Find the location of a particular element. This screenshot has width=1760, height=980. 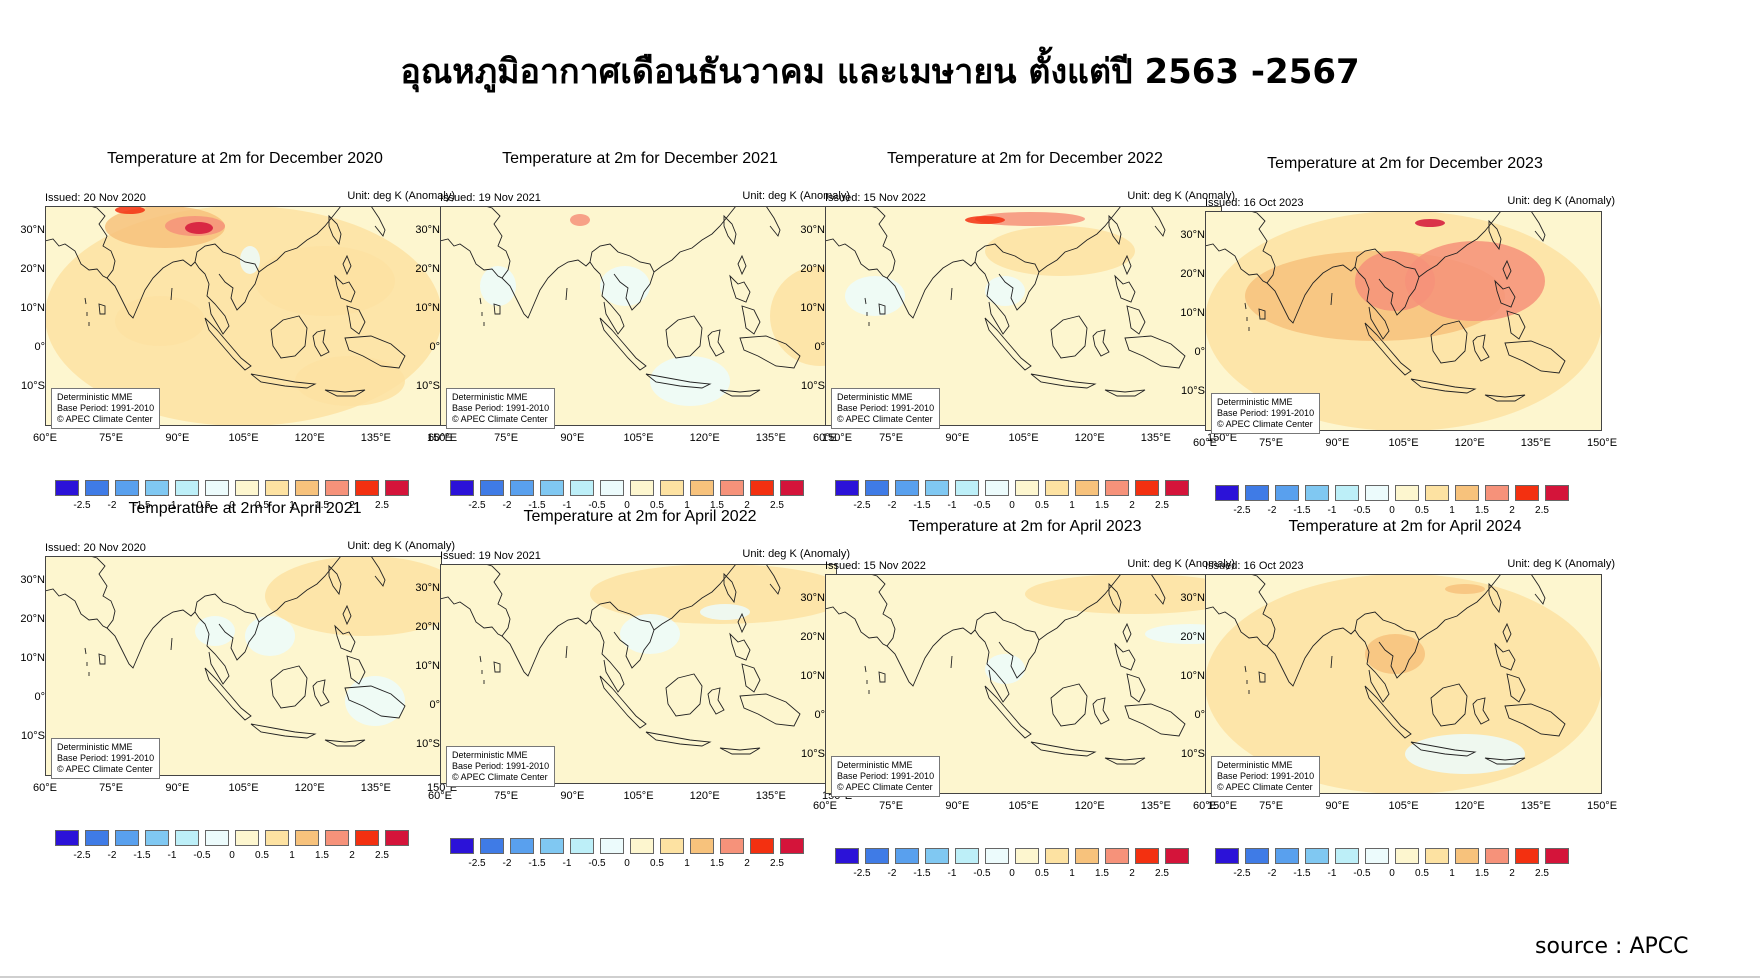

color-scale: -2.5 -2 -1.5 -1 -0.5 0 0.5 1 1.5 2 2.5 is located at coordinates (1405, 505).